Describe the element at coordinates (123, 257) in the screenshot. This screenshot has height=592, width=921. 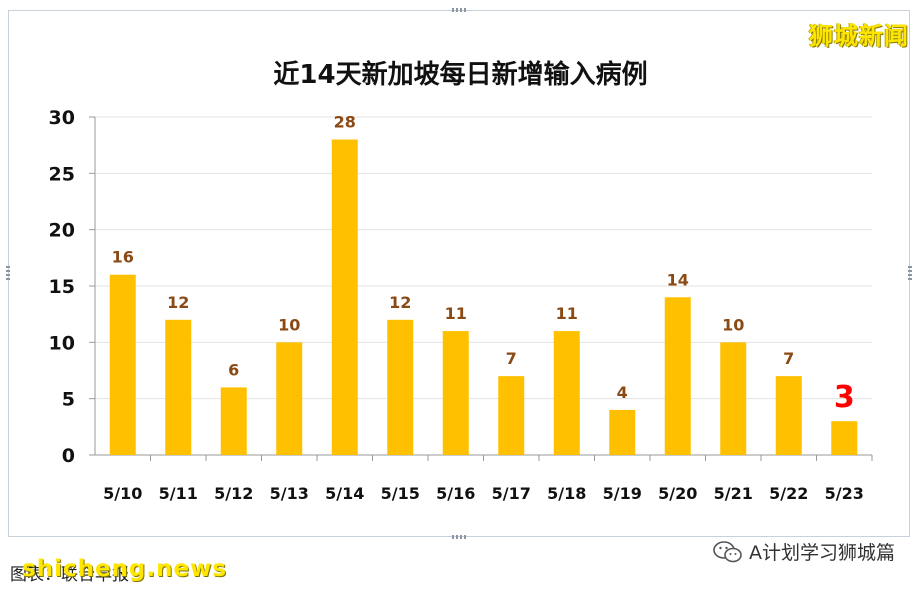
I see `data-label: 16` at that location.